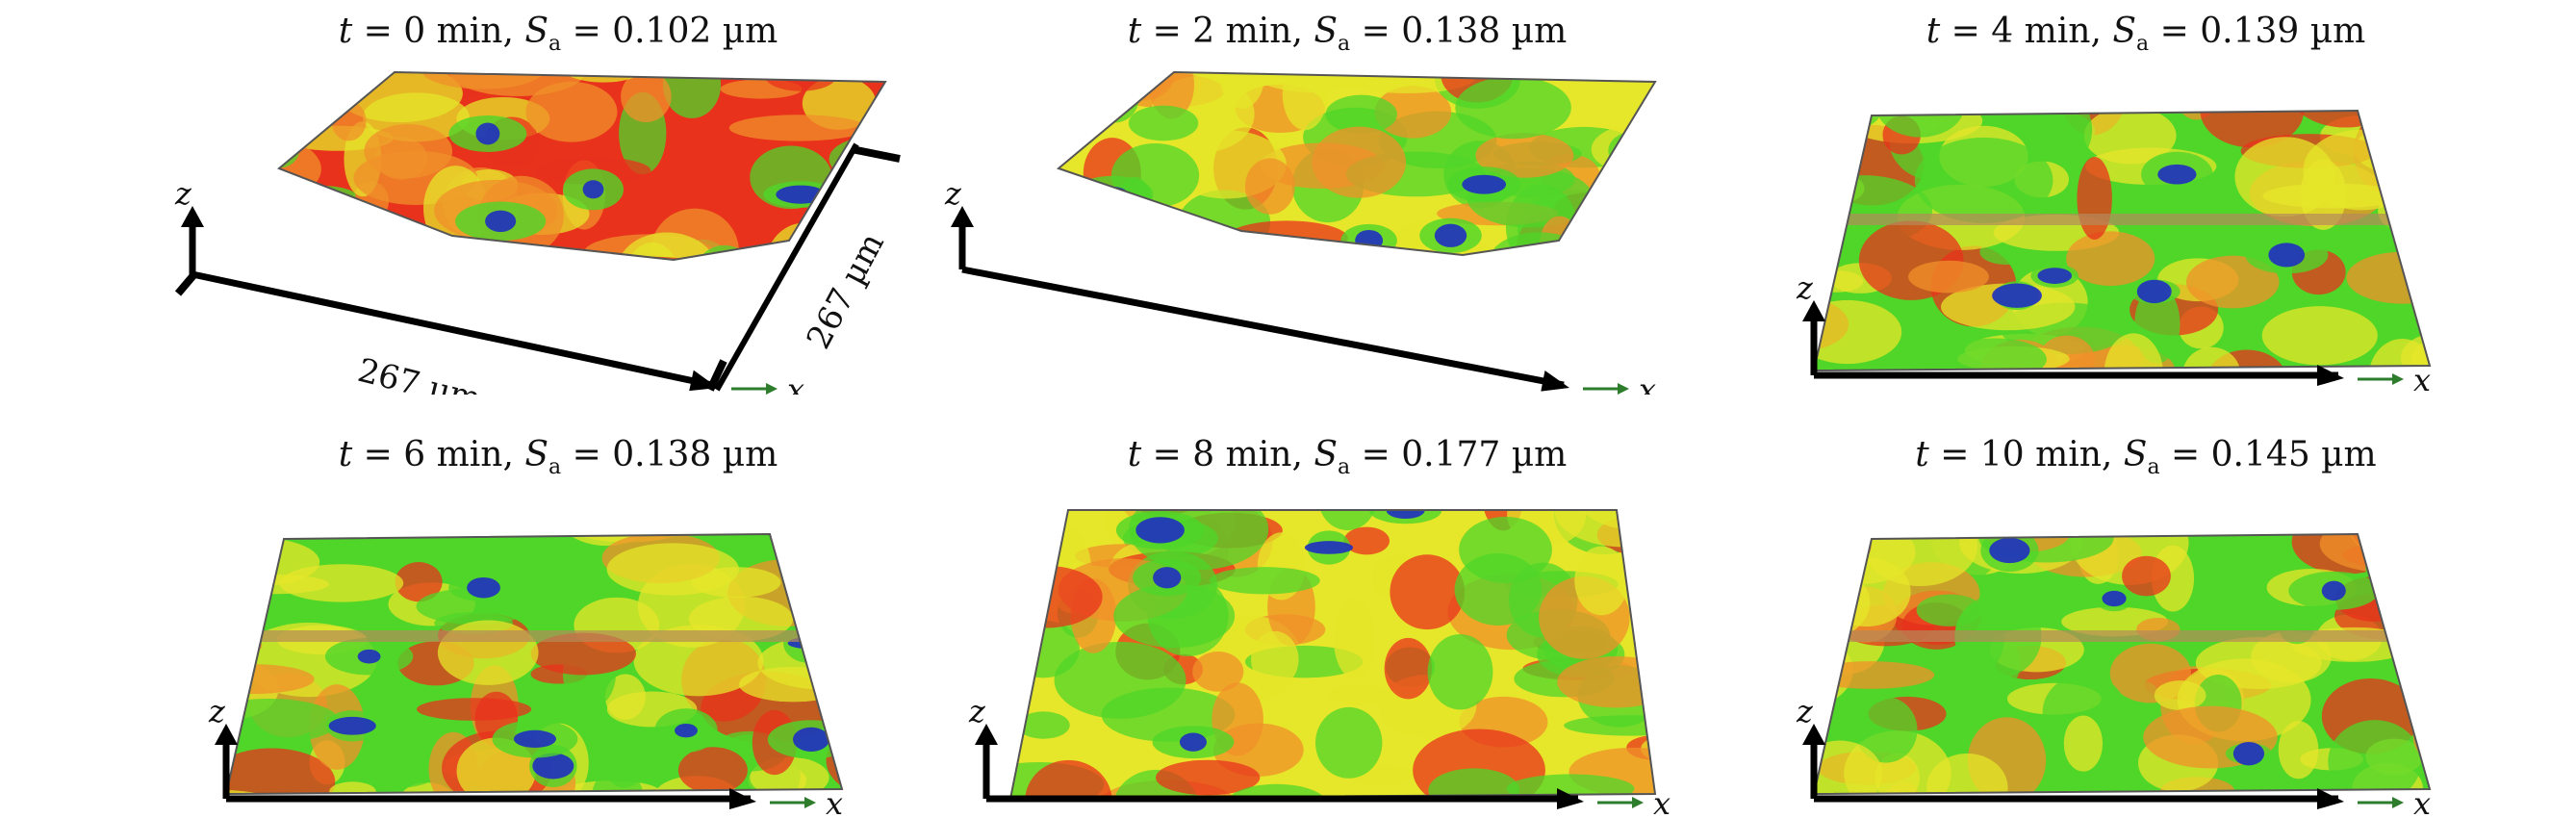 This screenshot has height=818, width=2576. I want to click on panel-title: t = 4 min, Sa = 0.139 µm, so click(2146, 34).